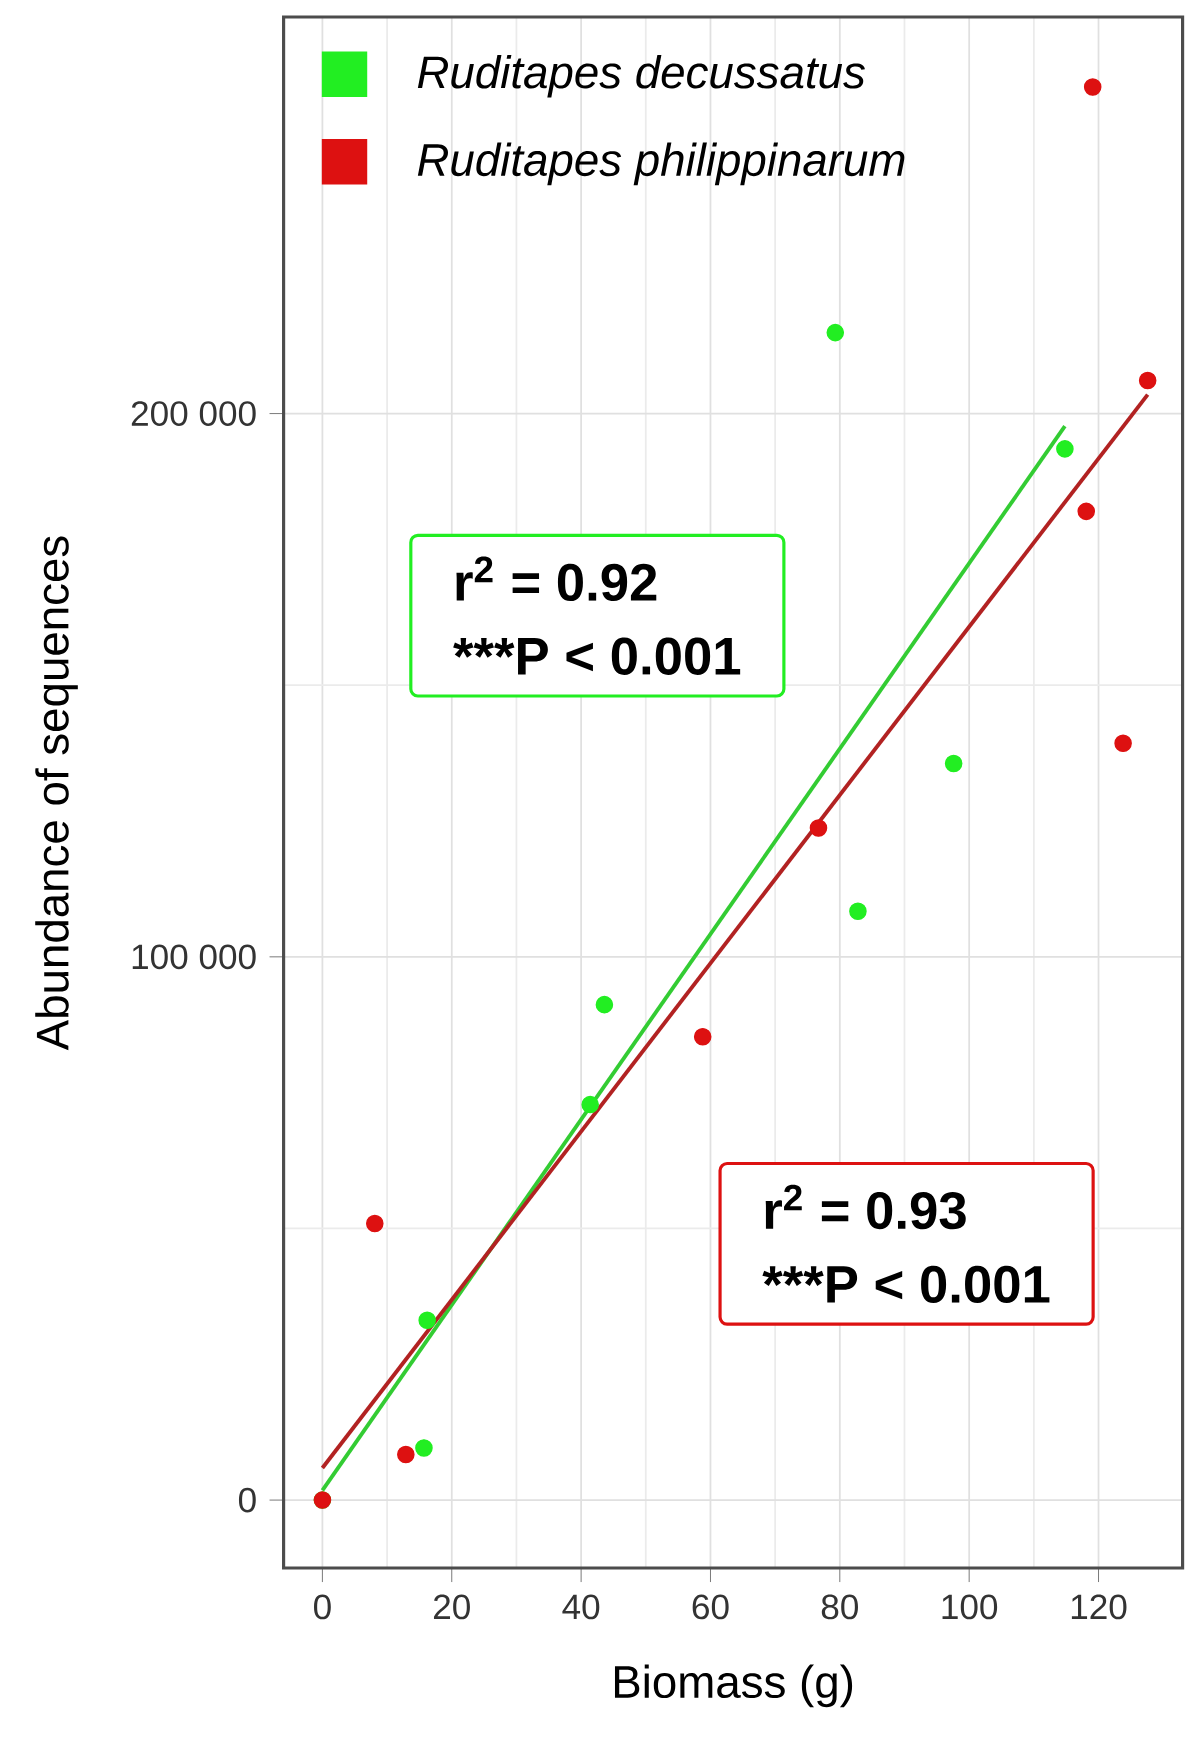 Image resolution: width=1200 pixels, height=1744 pixels. What do you see at coordinates (970, 1607) in the screenshot?
I see `x-tick-label: 100` at bounding box center [970, 1607].